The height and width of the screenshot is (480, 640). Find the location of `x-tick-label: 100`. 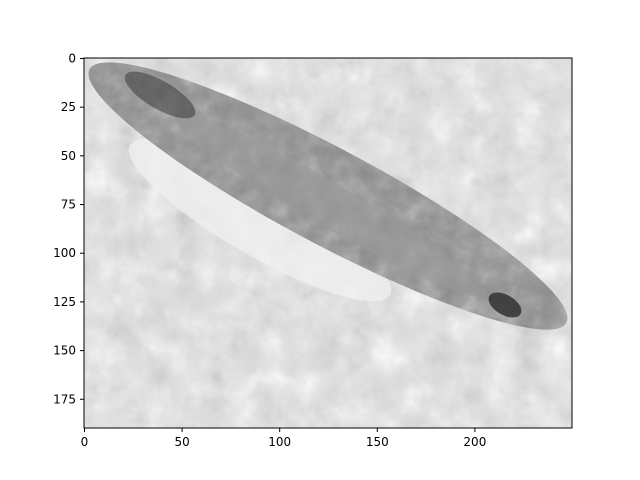

x-tick-label: 100 is located at coordinates (279, 442).